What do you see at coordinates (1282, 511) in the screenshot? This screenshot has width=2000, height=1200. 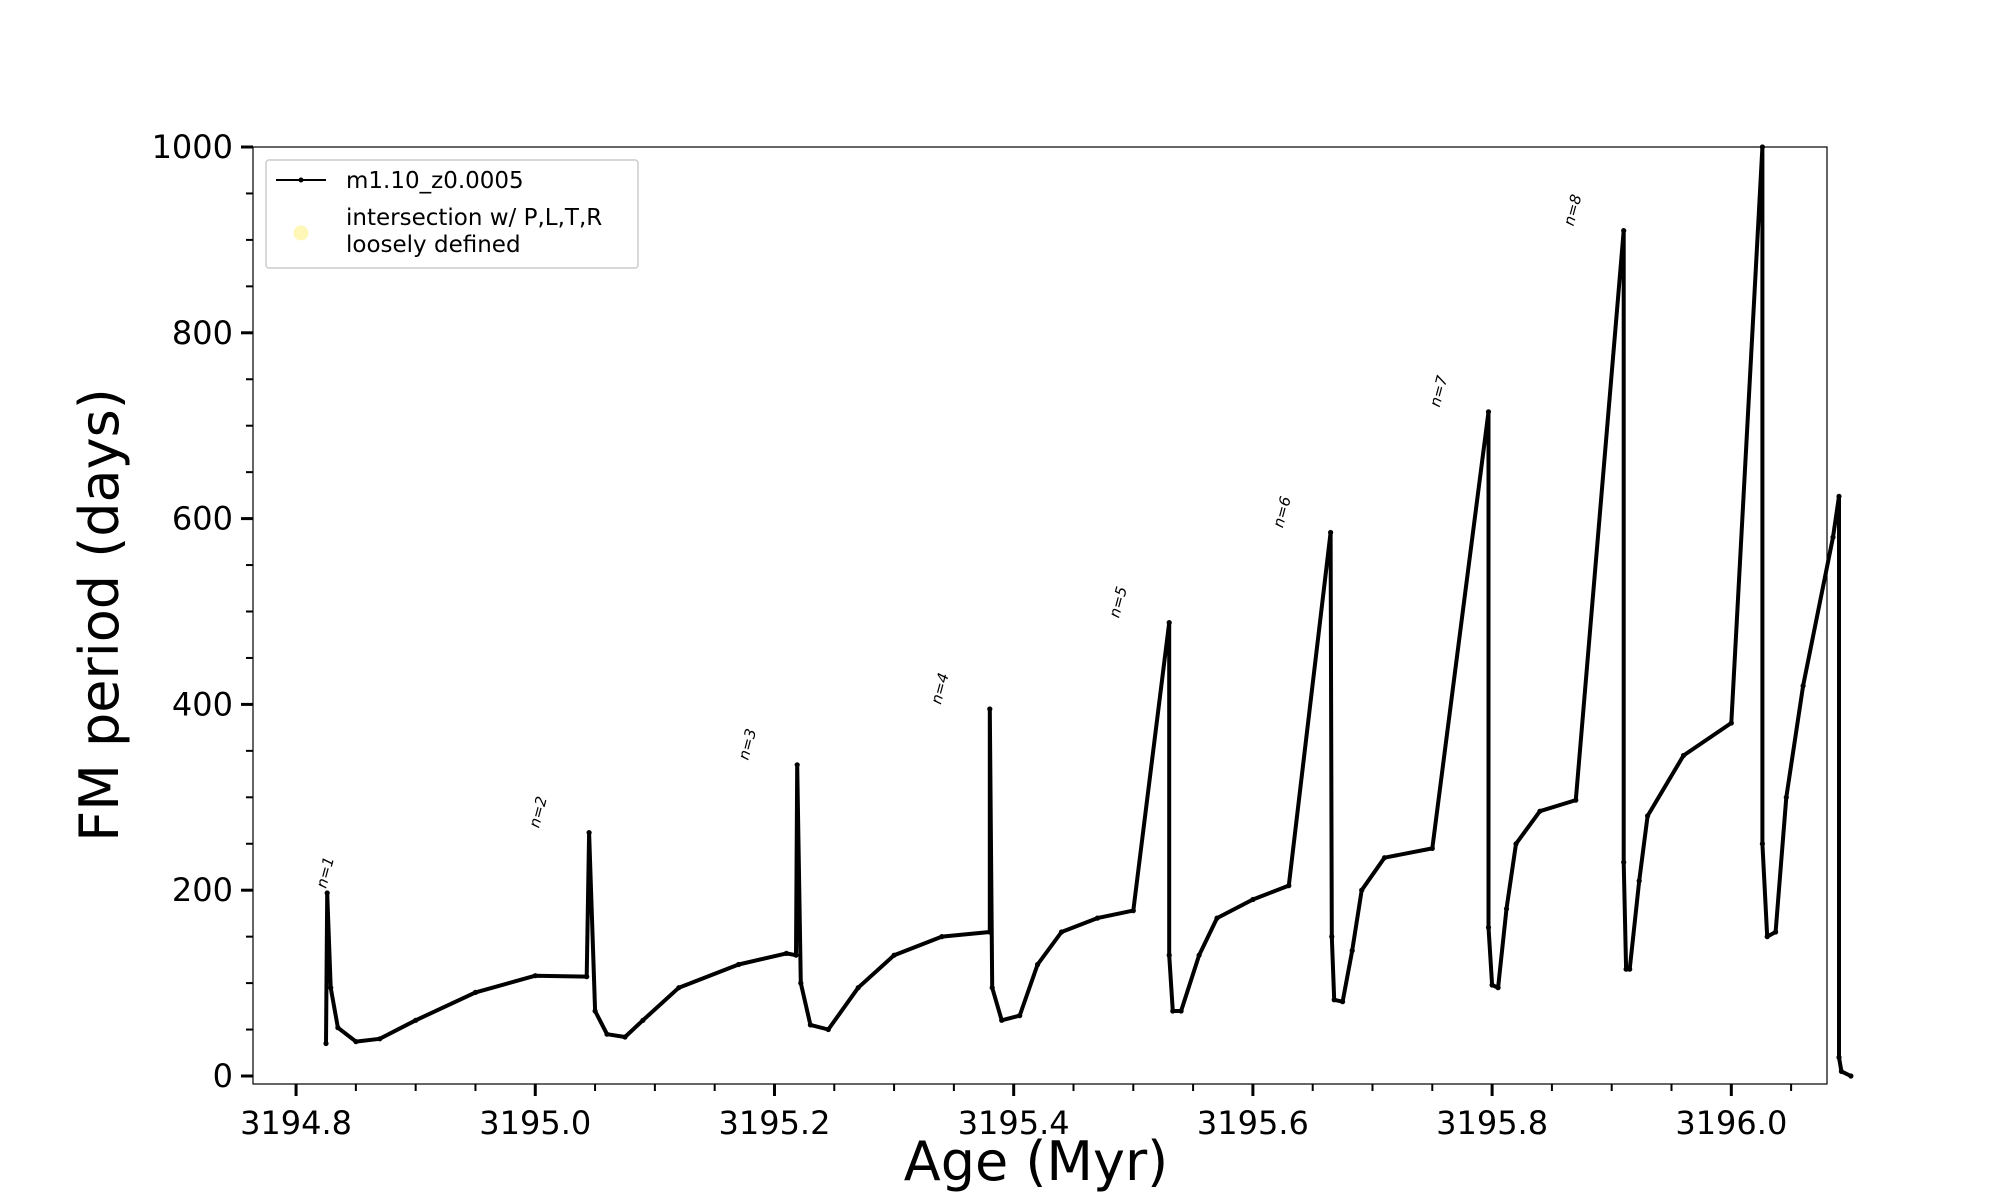 I see `pulse-label: n=6` at bounding box center [1282, 511].